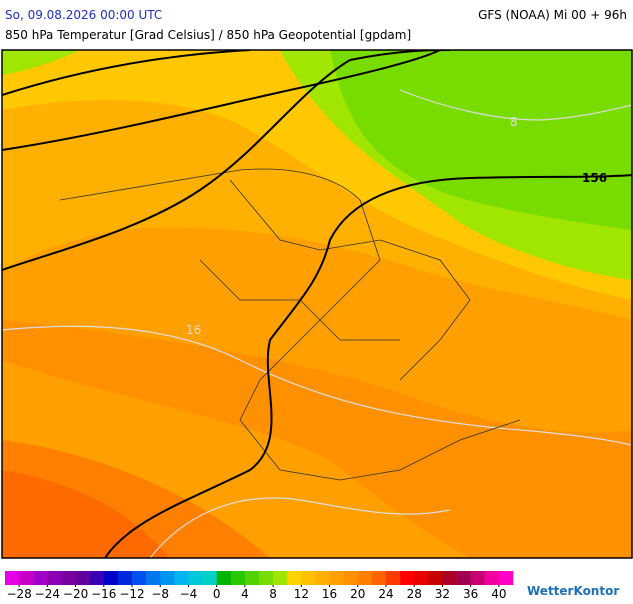  What do you see at coordinates (47, 593) in the screenshot?
I see `colorbar-tick-label: −24` at bounding box center [47, 593].